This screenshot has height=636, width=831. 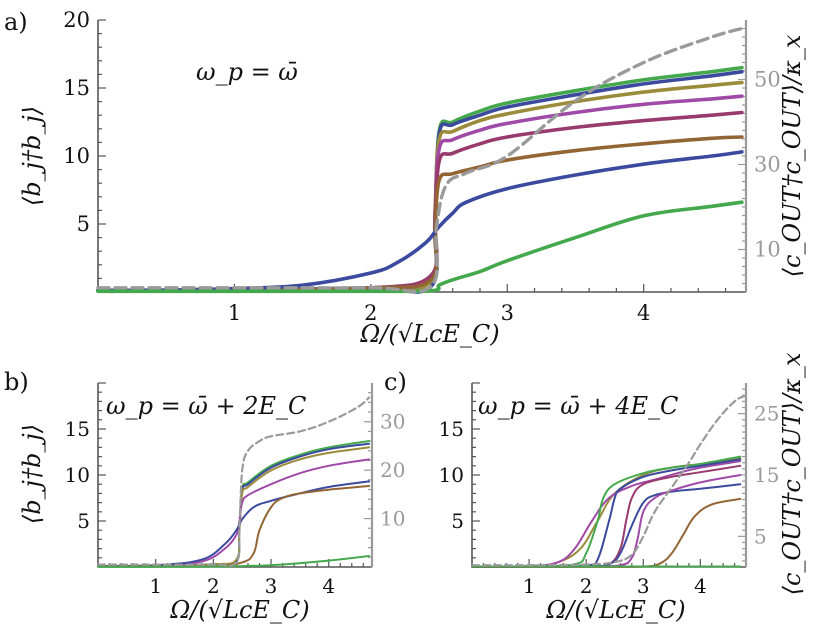 What do you see at coordinates (16, 382) in the screenshot?
I see `panel-label: b)` at bounding box center [16, 382].